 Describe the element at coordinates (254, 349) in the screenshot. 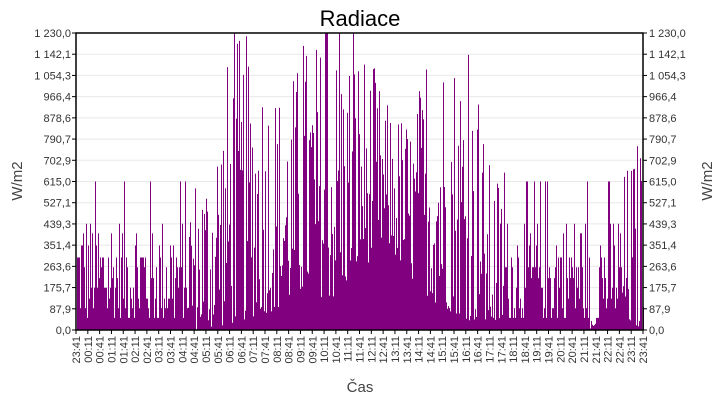

I see `x-tick-label: 07:11` at that location.